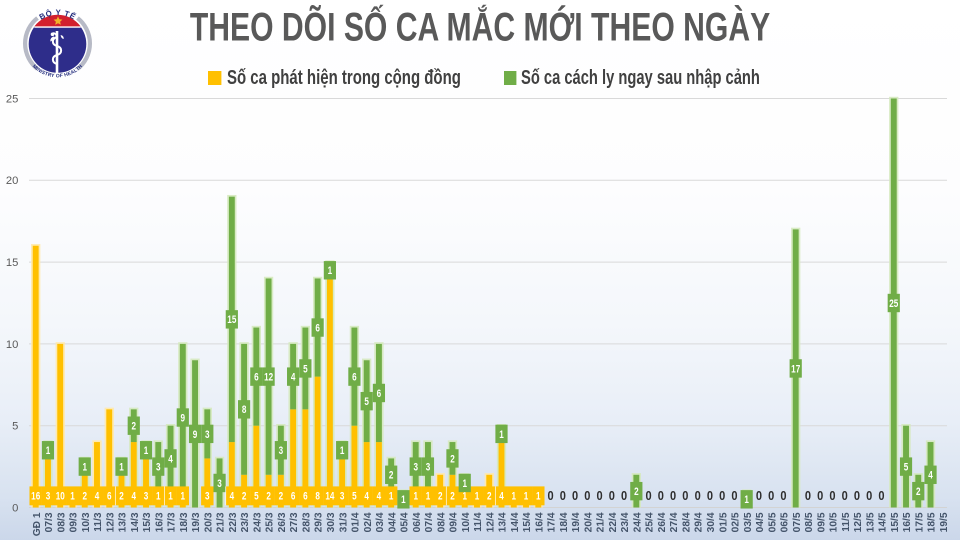 The width and height of the screenshot is (960, 545). I want to click on svg-text: 17, so click(795, 369).